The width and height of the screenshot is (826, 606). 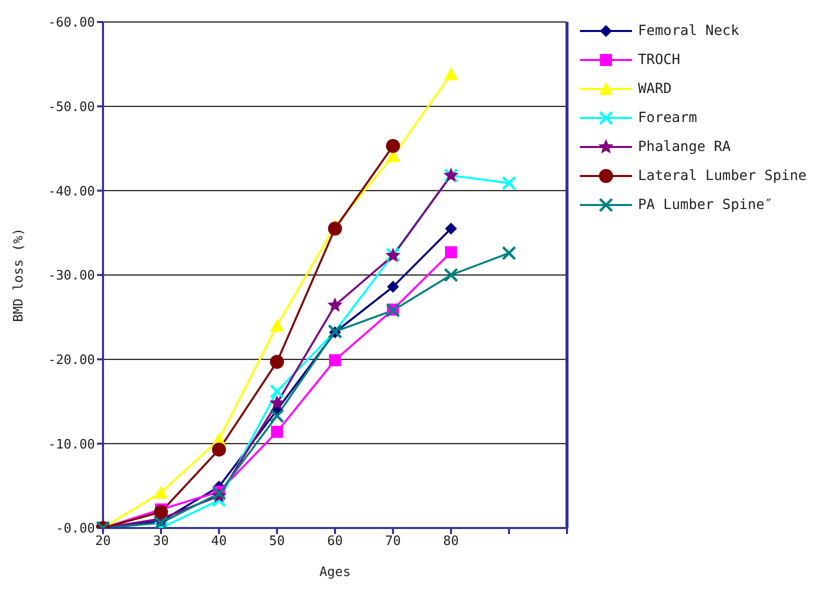 I want to click on y-tick-label: -20.00, so click(x=71, y=360).